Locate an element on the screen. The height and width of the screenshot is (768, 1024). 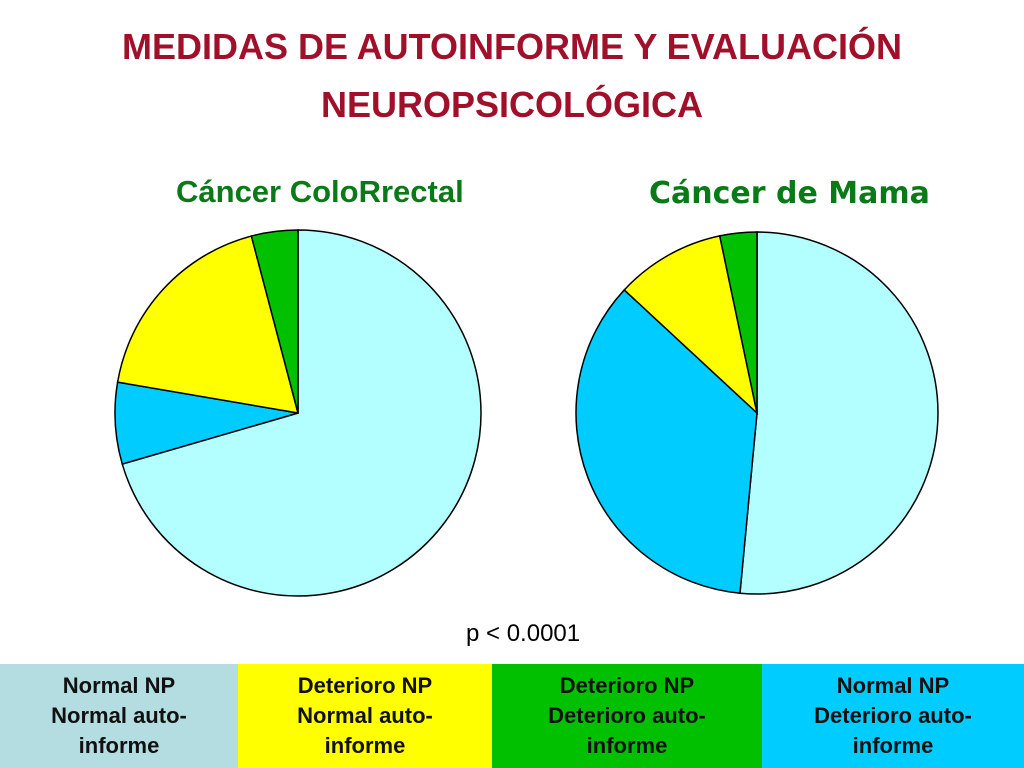
legend-deterioro-np-normal-auto: Deterioro NP Normal auto- informe is located at coordinates (365, 716).